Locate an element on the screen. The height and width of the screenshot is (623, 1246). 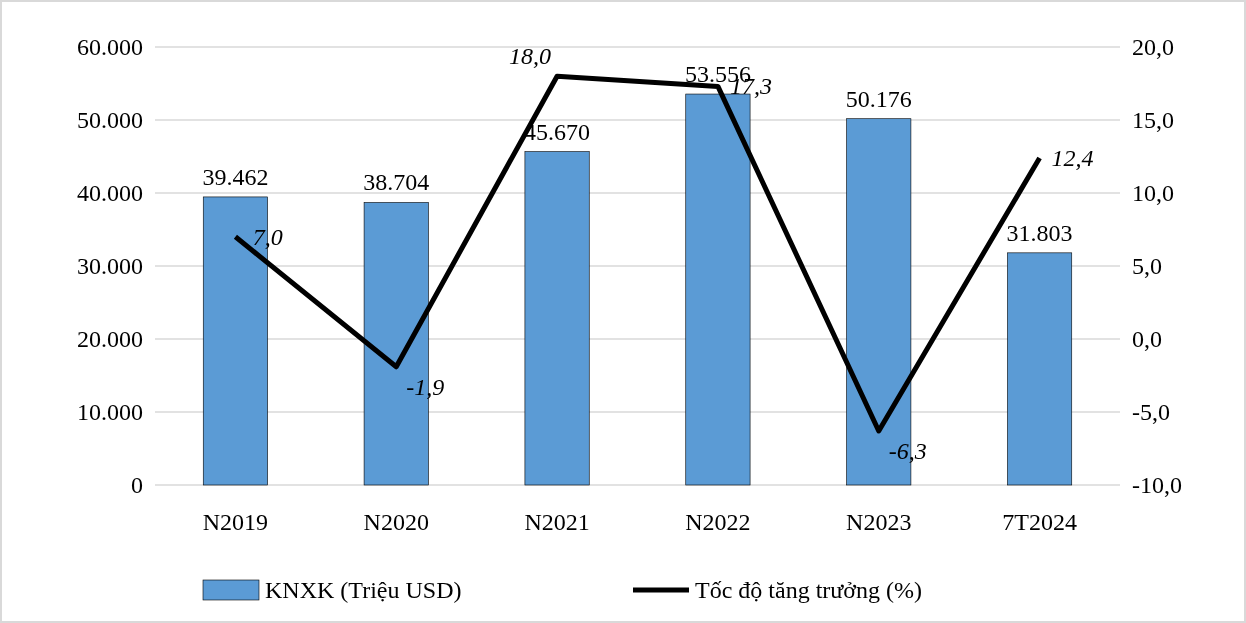
legend-label: Tốc độ tăng trưởng (%) is located at coordinates (808, 590).